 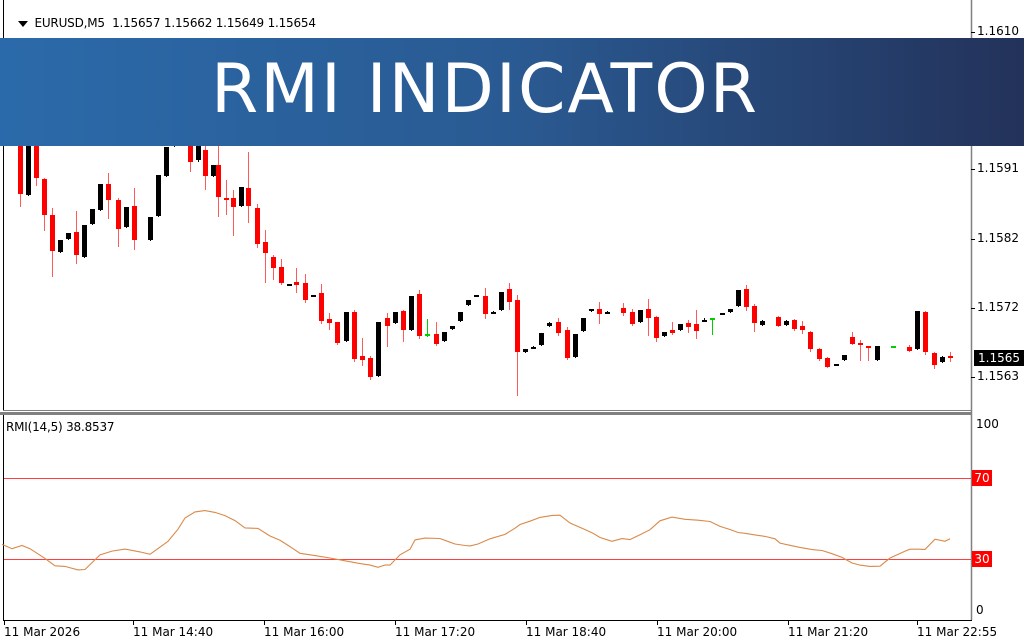 I want to click on symbol-name: EURUSD,M5, so click(x=69, y=23).